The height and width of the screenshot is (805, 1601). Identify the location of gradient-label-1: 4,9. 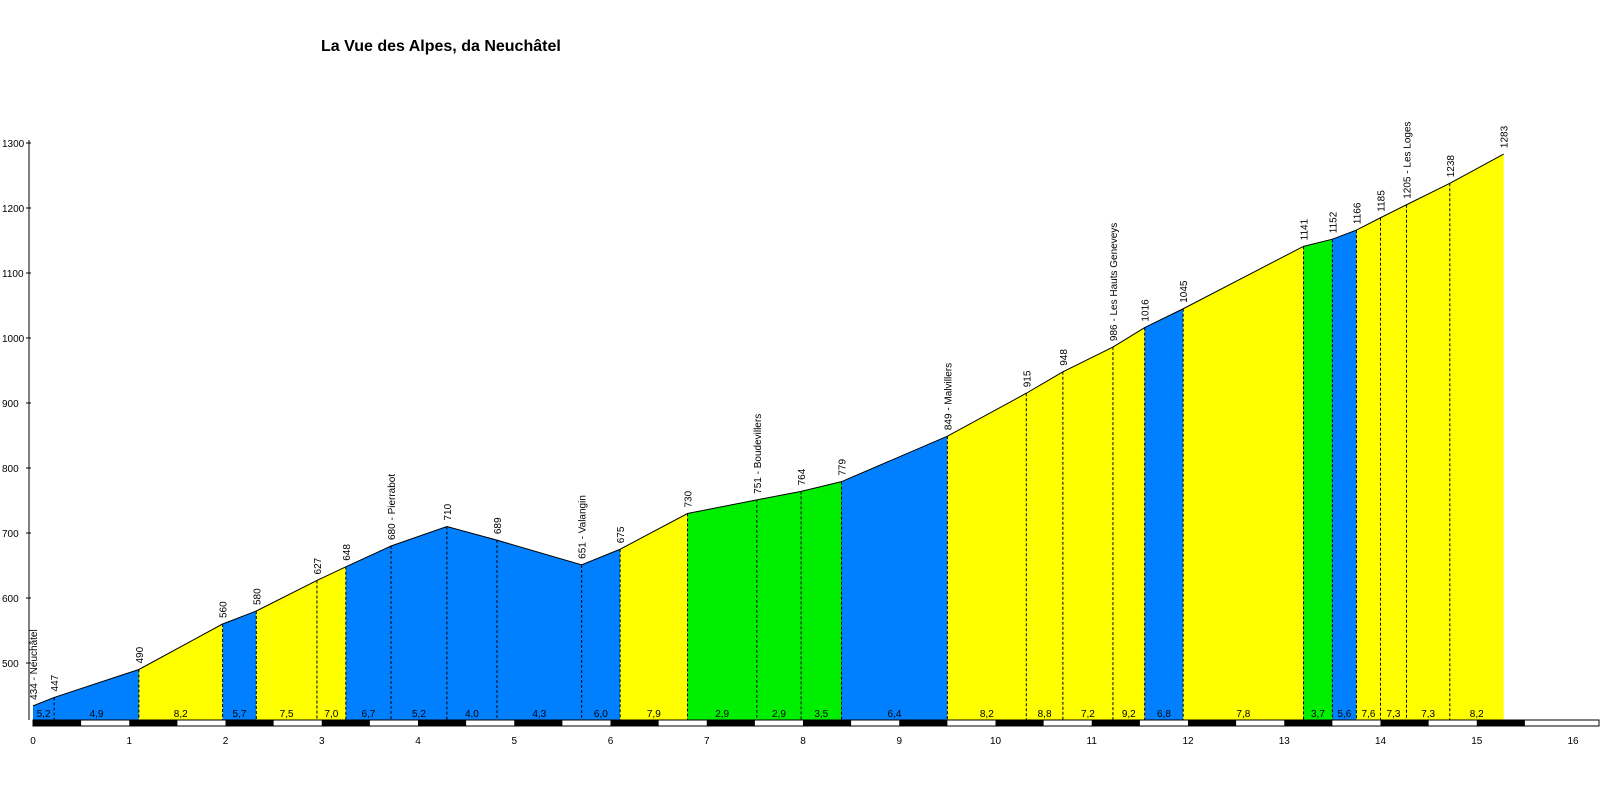
(97, 714).